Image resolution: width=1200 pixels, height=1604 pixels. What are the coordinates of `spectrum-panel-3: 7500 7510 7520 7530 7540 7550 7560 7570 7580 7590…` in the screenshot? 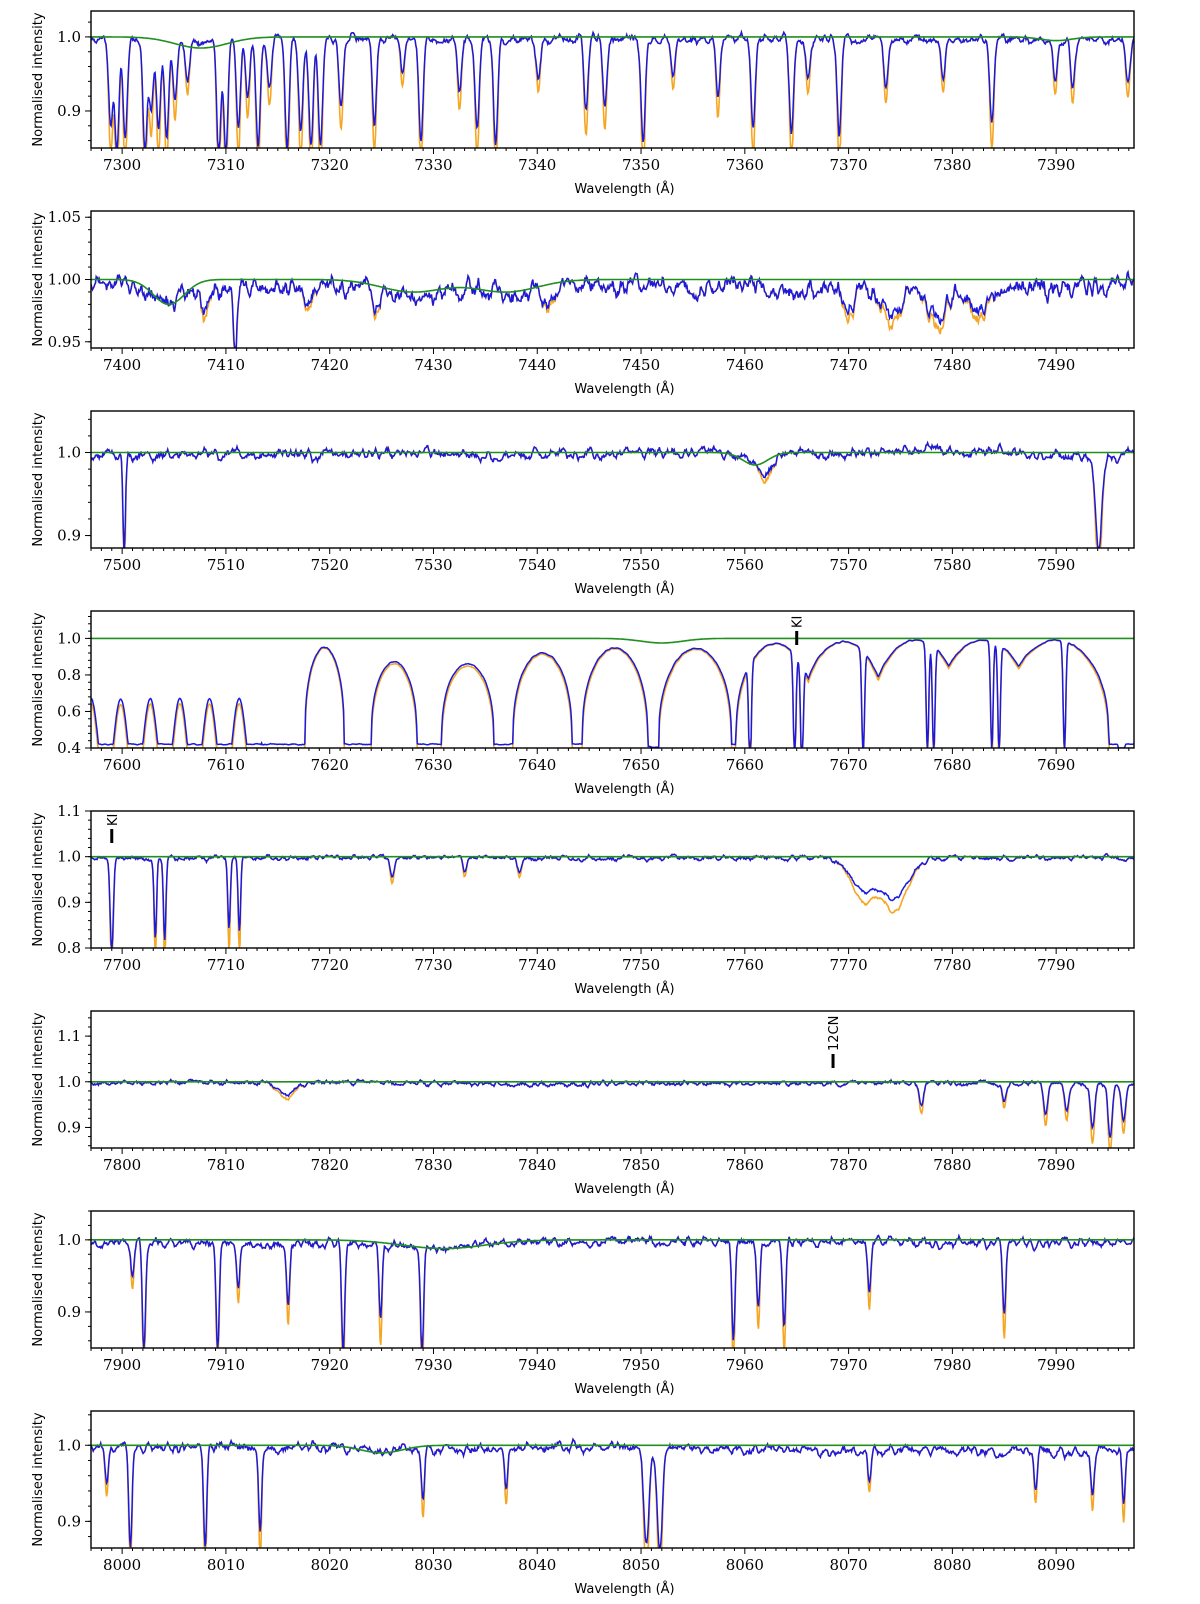 It's located at (583, 503).